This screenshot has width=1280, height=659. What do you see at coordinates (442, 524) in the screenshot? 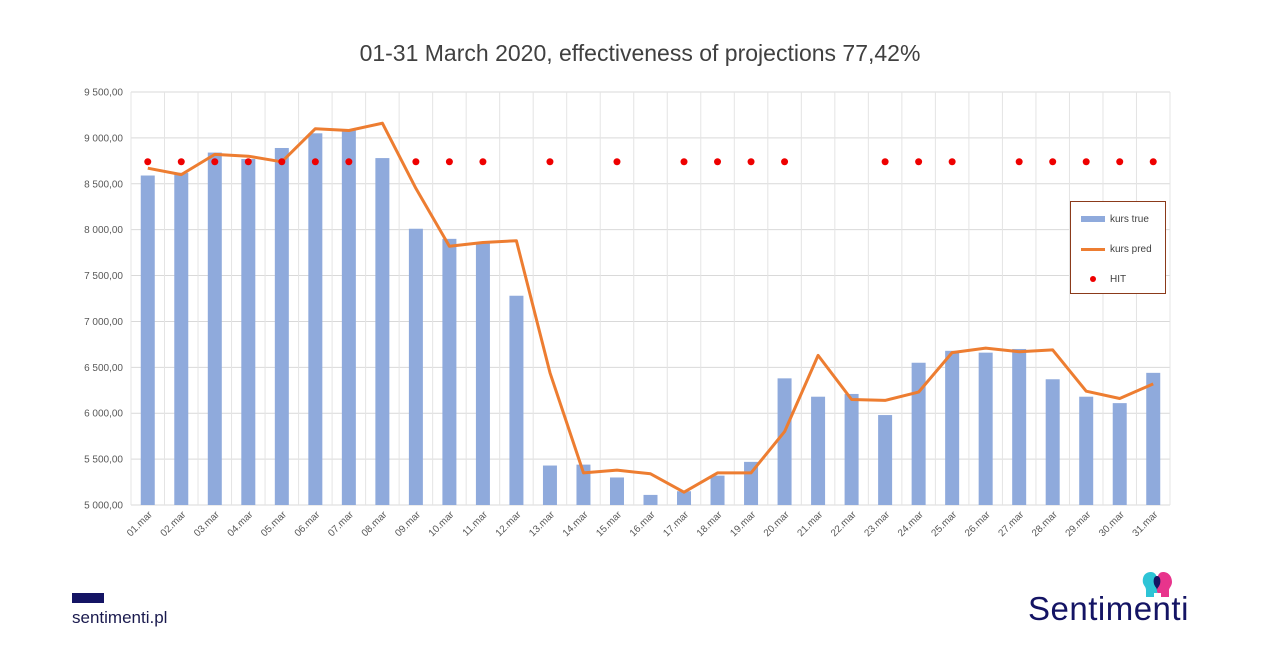
I see `x-tick-label: 10.mar` at bounding box center [442, 524].